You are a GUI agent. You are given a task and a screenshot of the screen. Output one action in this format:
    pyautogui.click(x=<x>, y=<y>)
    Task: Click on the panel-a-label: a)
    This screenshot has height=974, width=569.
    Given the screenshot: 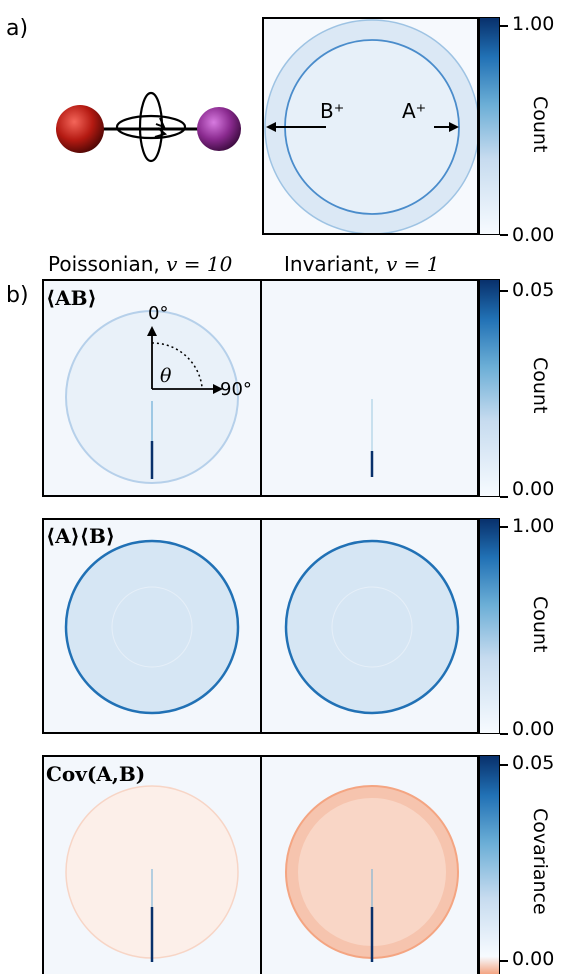 What is the action you would take?
    pyautogui.click(x=17, y=28)
    